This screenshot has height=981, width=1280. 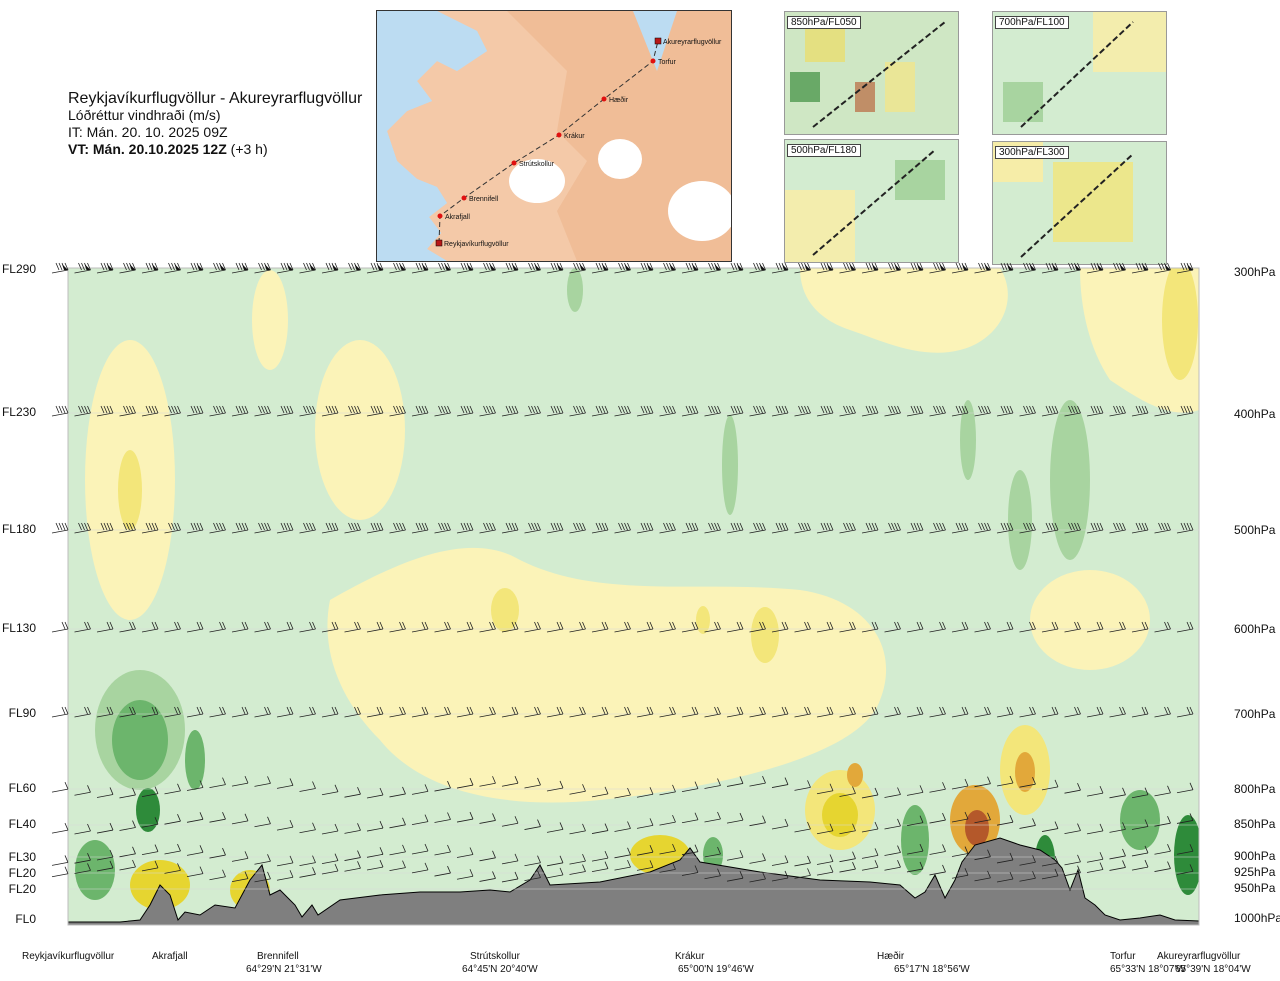 I want to click on sea-shape, so click(x=432, y=136).